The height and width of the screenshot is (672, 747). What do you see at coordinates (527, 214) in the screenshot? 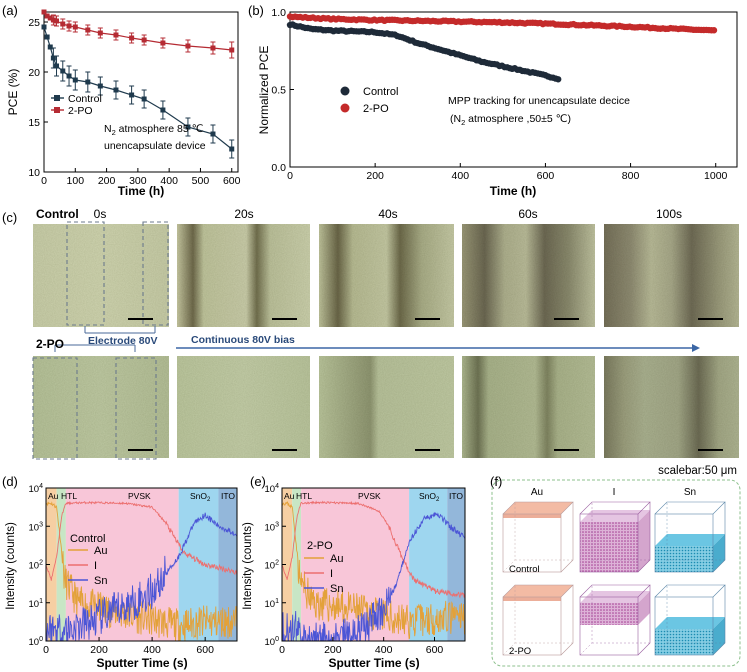
I see `time-label-60s: 60s` at bounding box center [527, 214].